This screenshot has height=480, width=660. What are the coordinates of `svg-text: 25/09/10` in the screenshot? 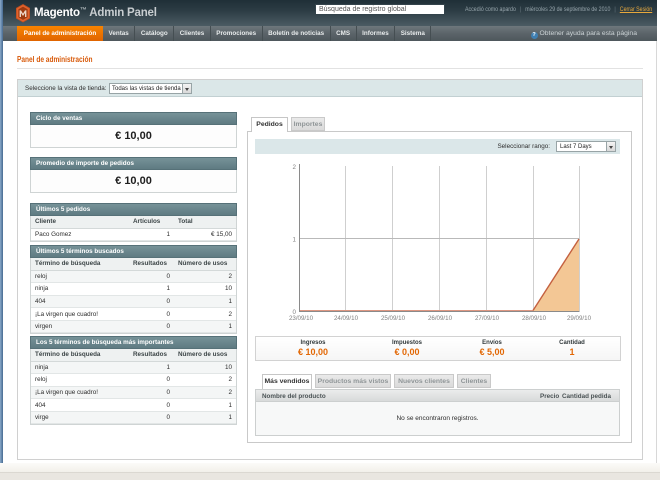 It's located at (393, 318).